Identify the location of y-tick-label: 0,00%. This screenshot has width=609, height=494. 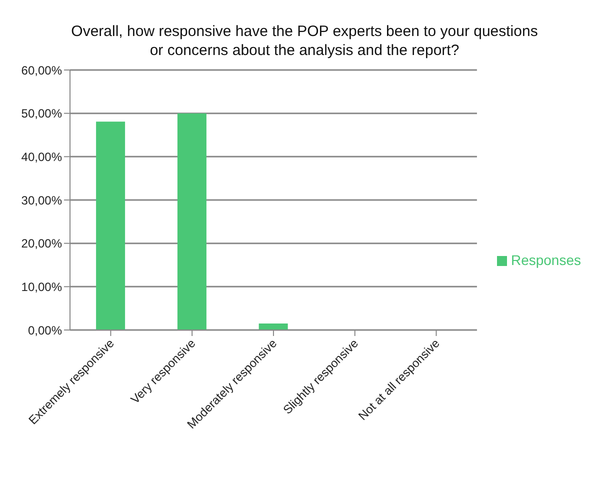
(45, 330).